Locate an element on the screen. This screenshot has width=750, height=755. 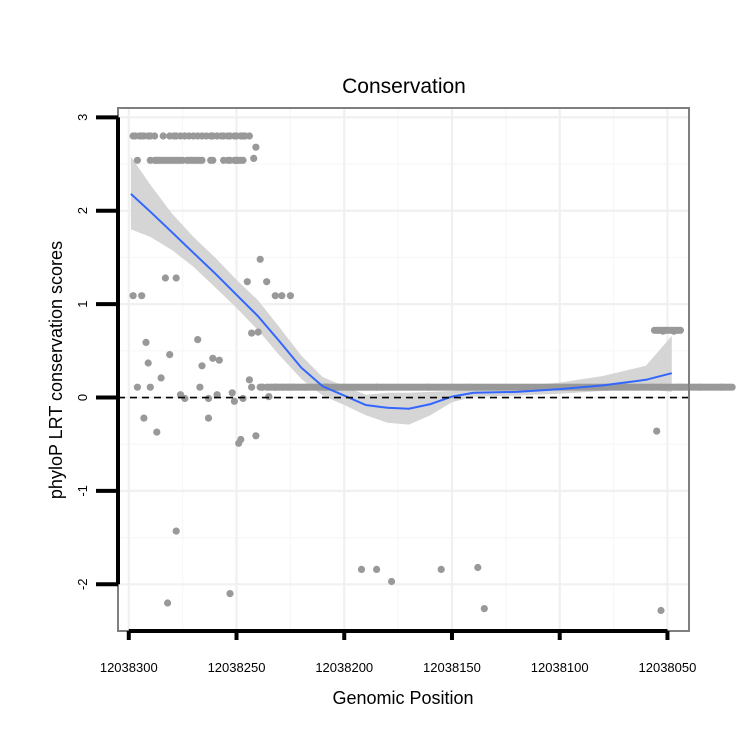
y-axis-tick-label: -1 is located at coordinates (82, 491).